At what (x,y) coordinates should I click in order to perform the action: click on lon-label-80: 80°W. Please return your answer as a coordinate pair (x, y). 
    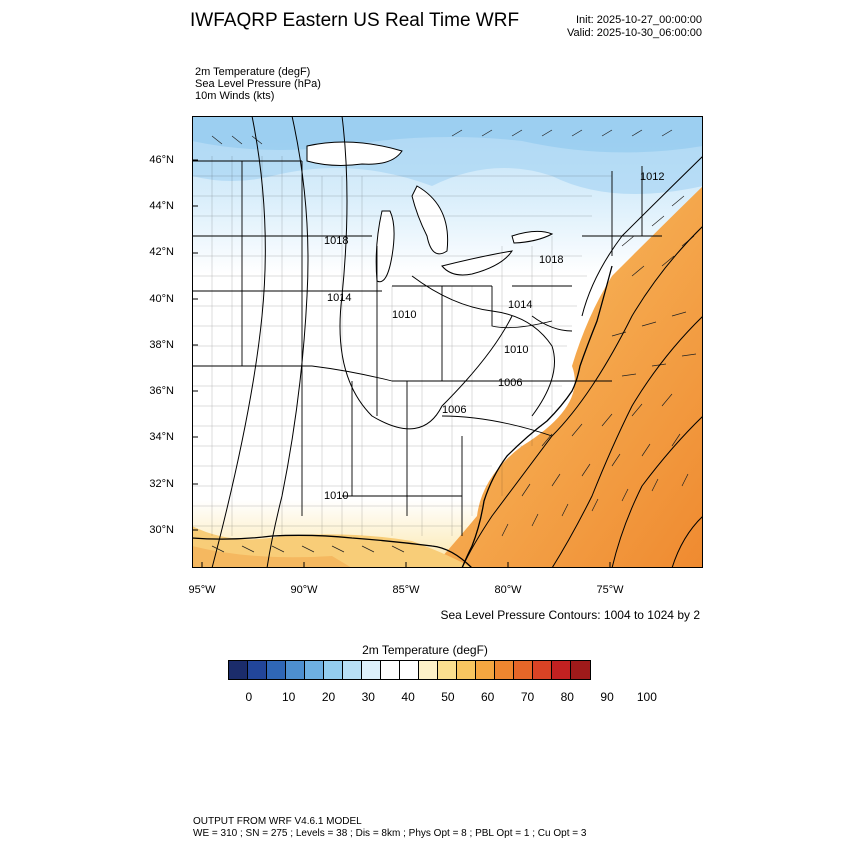
    Looking at the image, I should click on (508, 590).